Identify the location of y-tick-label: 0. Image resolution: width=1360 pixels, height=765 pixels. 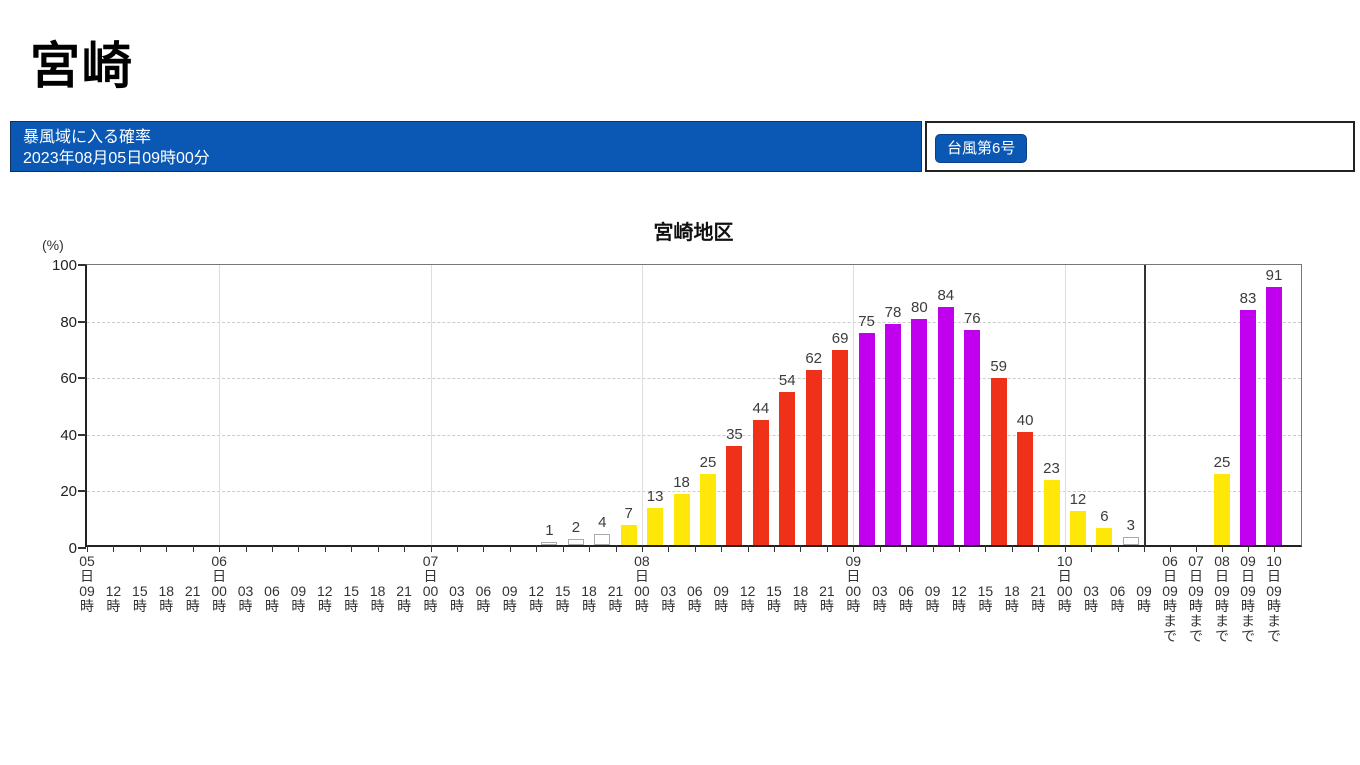
(72, 548).